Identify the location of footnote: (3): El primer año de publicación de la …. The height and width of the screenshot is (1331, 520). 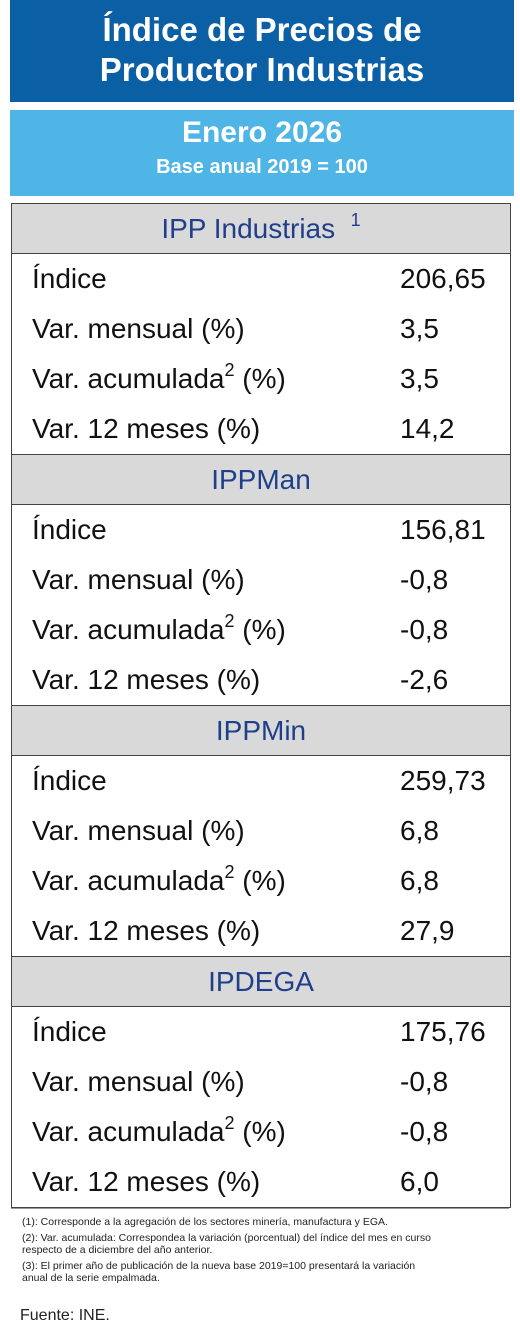
(219, 1272).